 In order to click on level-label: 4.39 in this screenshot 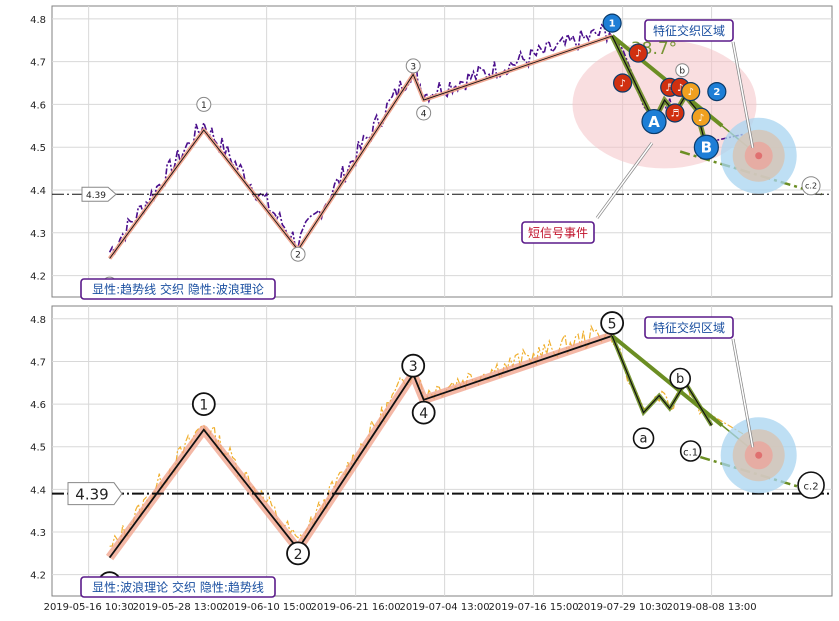, I will do `click(91, 495)`.